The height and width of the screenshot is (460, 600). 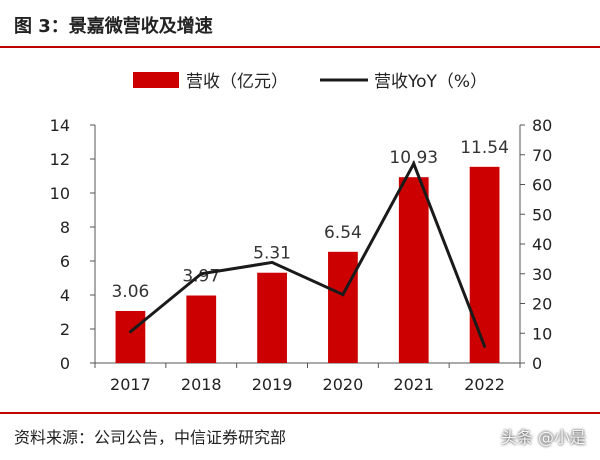 What do you see at coordinates (542, 333) in the screenshot?
I see `y-right-tick-label: 10` at bounding box center [542, 333].